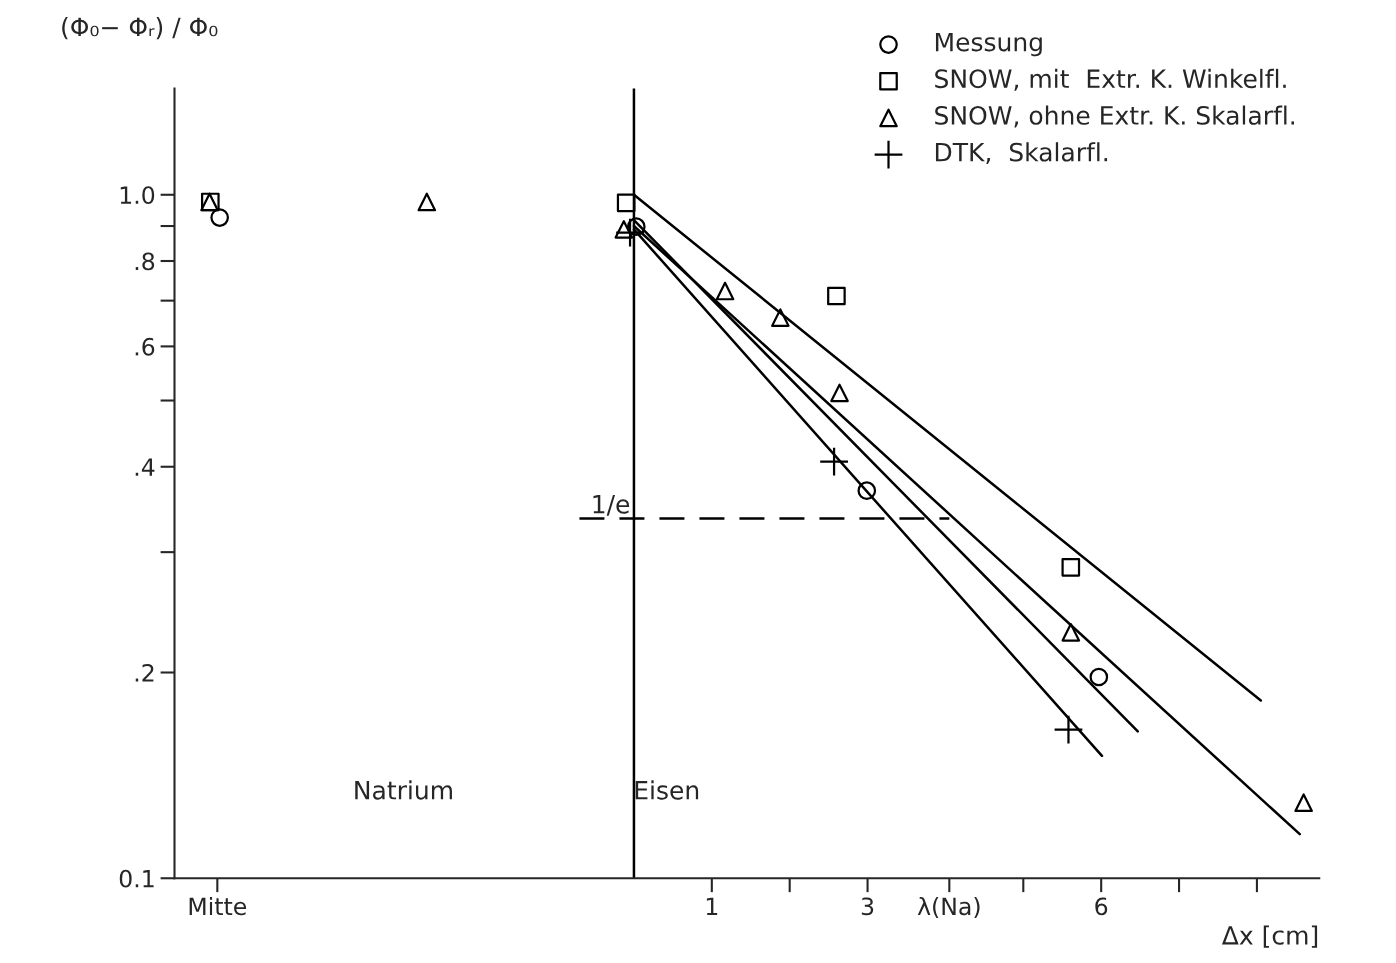 The image size is (1396, 963). What do you see at coordinates (144, 672) in the screenshot?
I see `y-tick-label: .2` at bounding box center [144, 672].